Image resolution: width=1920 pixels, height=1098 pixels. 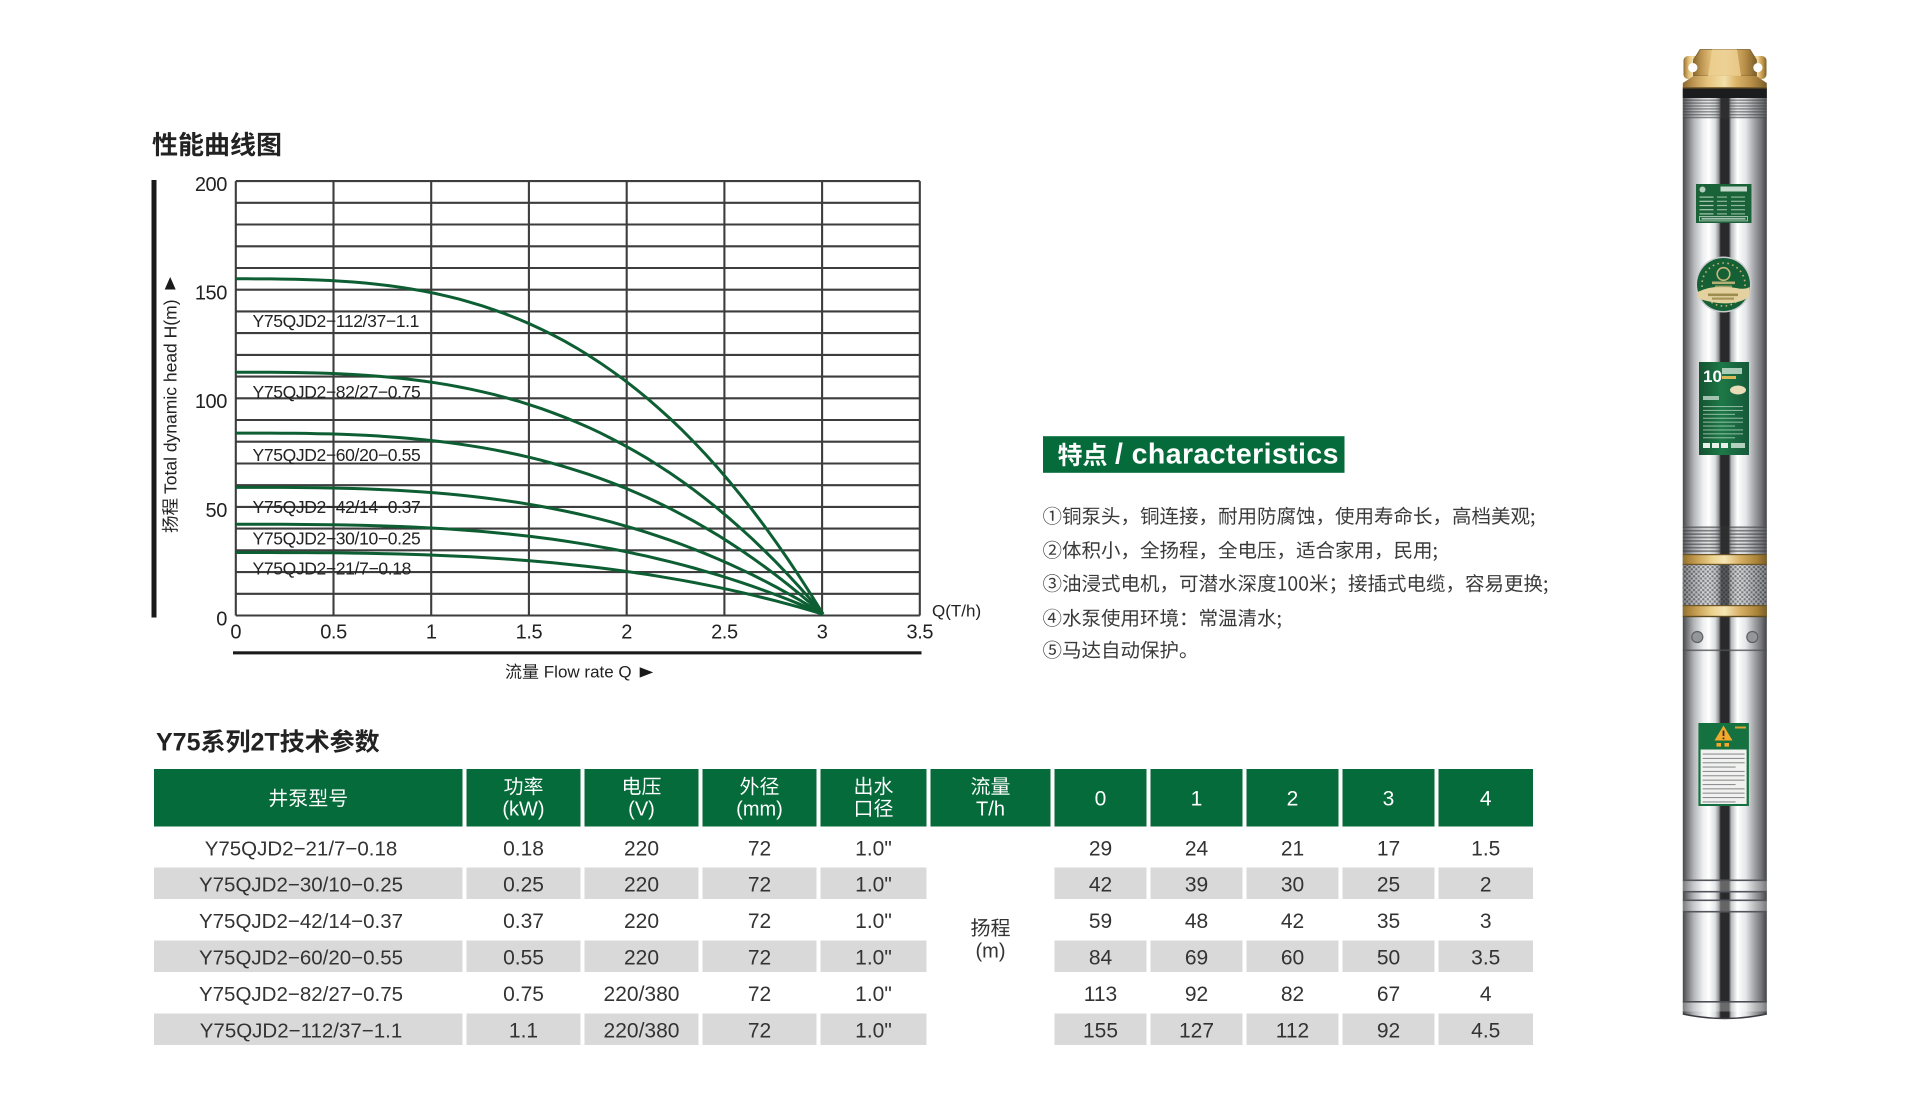 I want to click on svg-text: Total dynamic head H(m), so click(x=171, y=396).